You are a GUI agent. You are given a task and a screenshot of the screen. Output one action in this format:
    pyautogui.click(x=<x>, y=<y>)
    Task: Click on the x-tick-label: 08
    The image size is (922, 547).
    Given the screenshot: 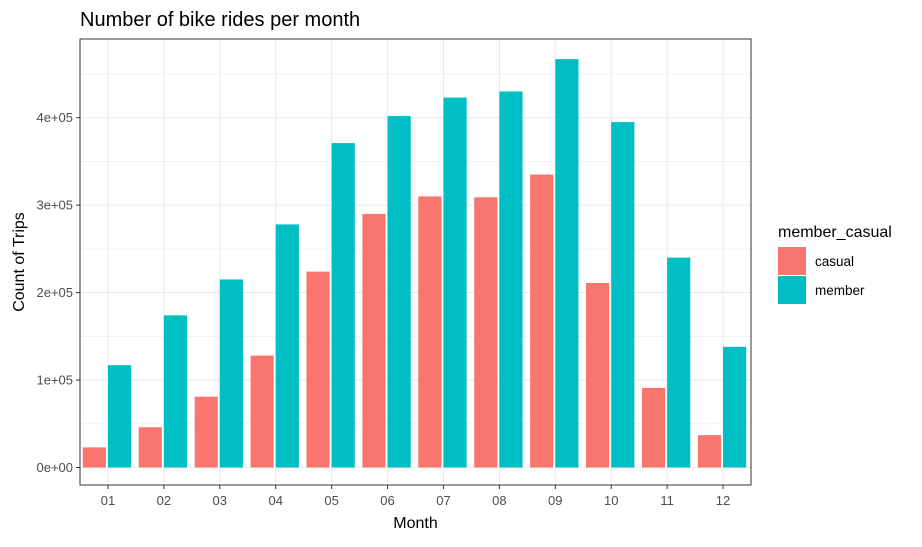 What is the action you would take?
    pyautogui.click(x=499, y=500)
    